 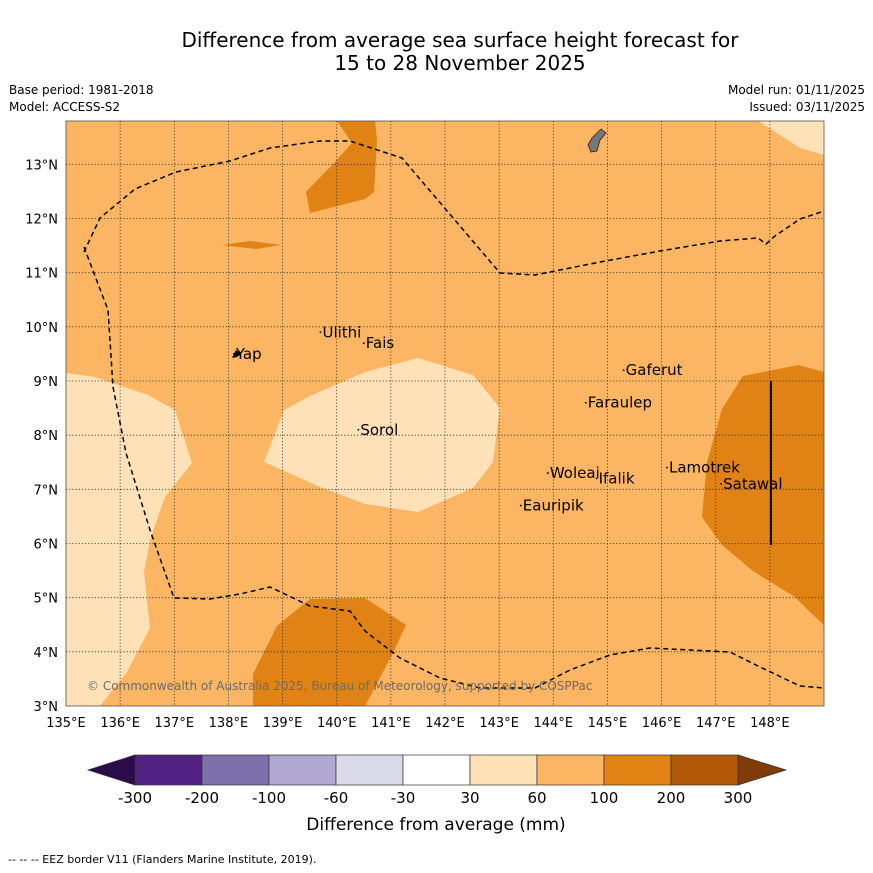 I want to click on colorbar, so click(x=437, y=770).